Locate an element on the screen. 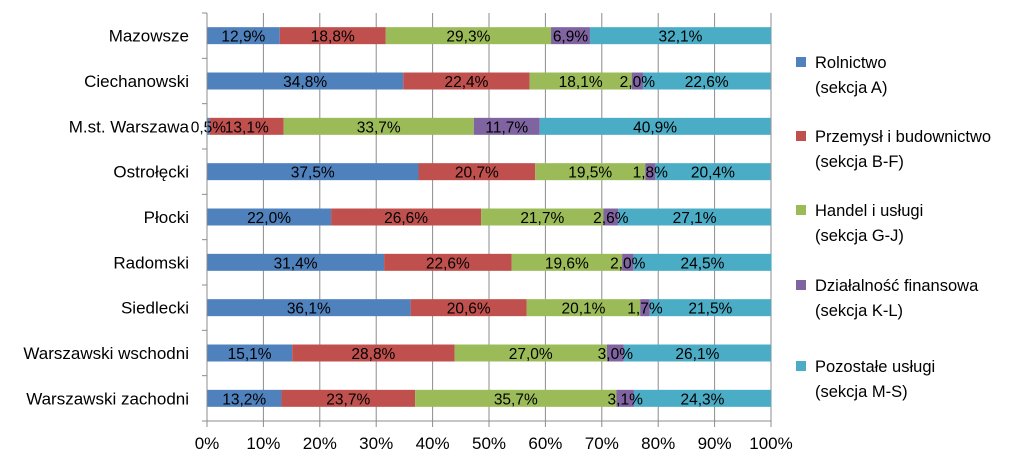  legend-sublabel: (sekcja B-F) is located at coordinates (859, 162).